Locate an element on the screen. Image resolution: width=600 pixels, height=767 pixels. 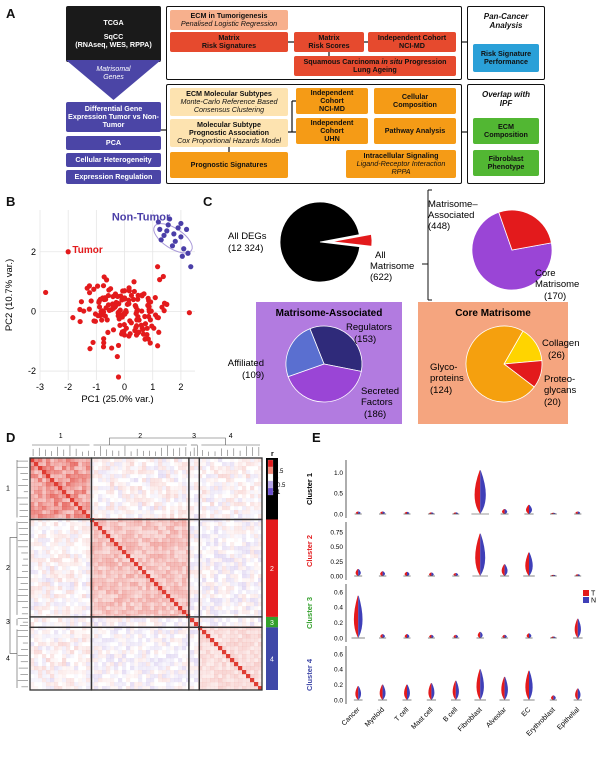
violin-tumor-half is located at coordinates (357, 693).